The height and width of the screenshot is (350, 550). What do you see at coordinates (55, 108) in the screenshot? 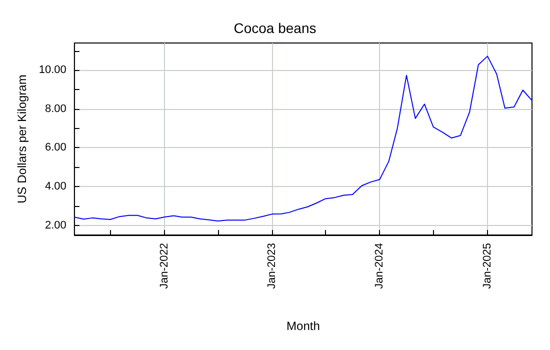
I see `y-tick-label: 8.00` at bounding box center [55, 108].